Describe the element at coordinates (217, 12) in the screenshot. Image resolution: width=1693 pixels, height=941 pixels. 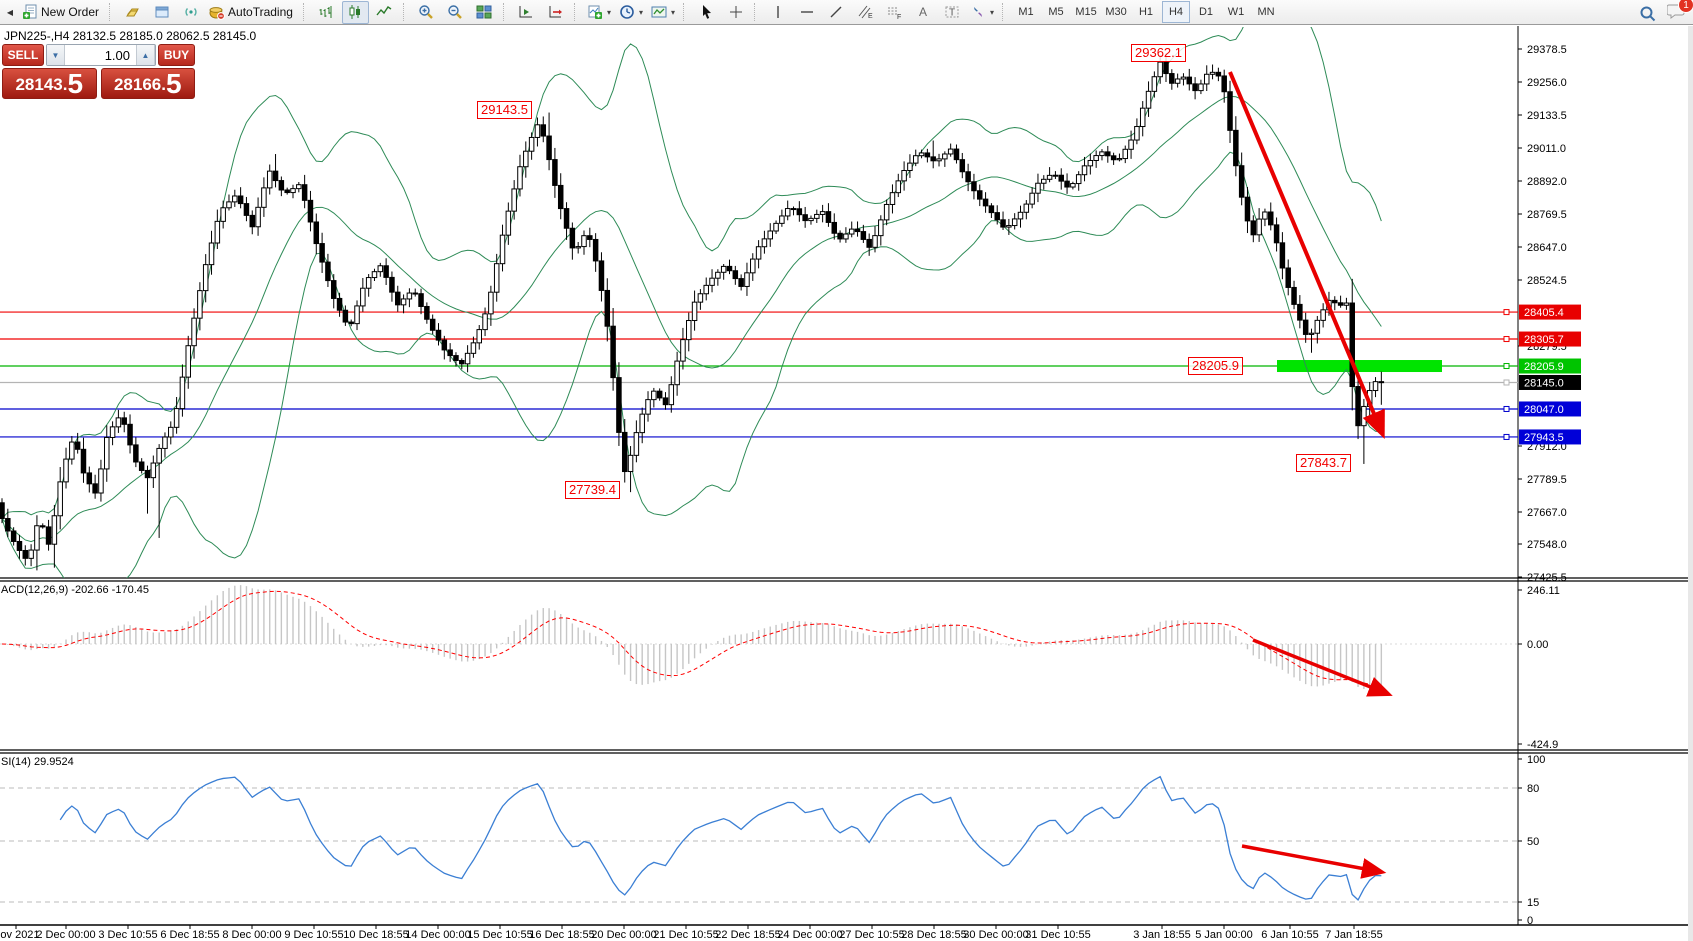
I see `autotrading-icon` at that location.